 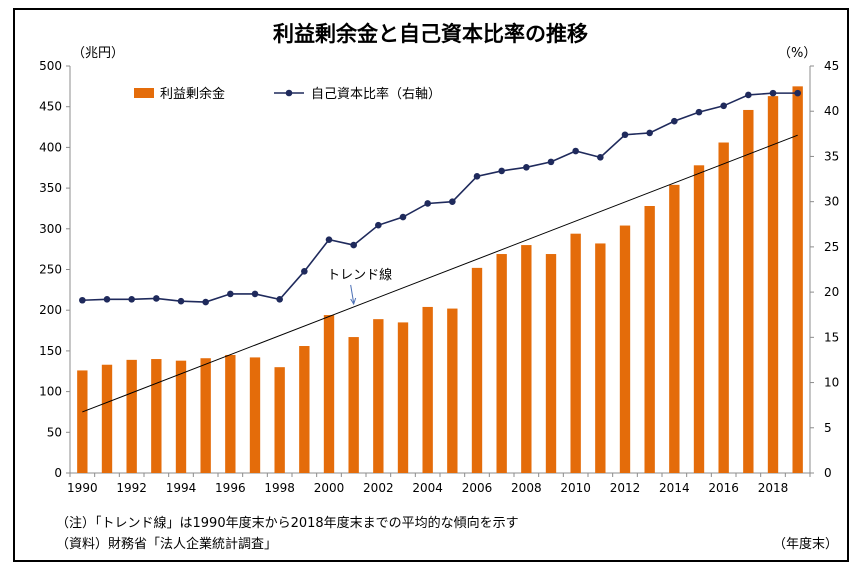 I want to click on left-axis-tick-label: 500, so click(x=50, y=66).